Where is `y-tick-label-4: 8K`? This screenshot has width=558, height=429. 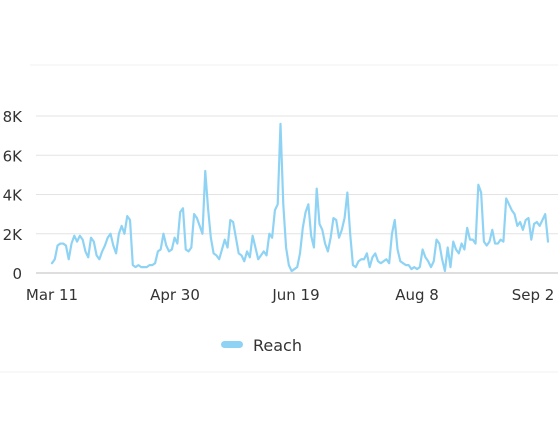
y-tick-label-4: 8K is located at coordinates (13, 117).